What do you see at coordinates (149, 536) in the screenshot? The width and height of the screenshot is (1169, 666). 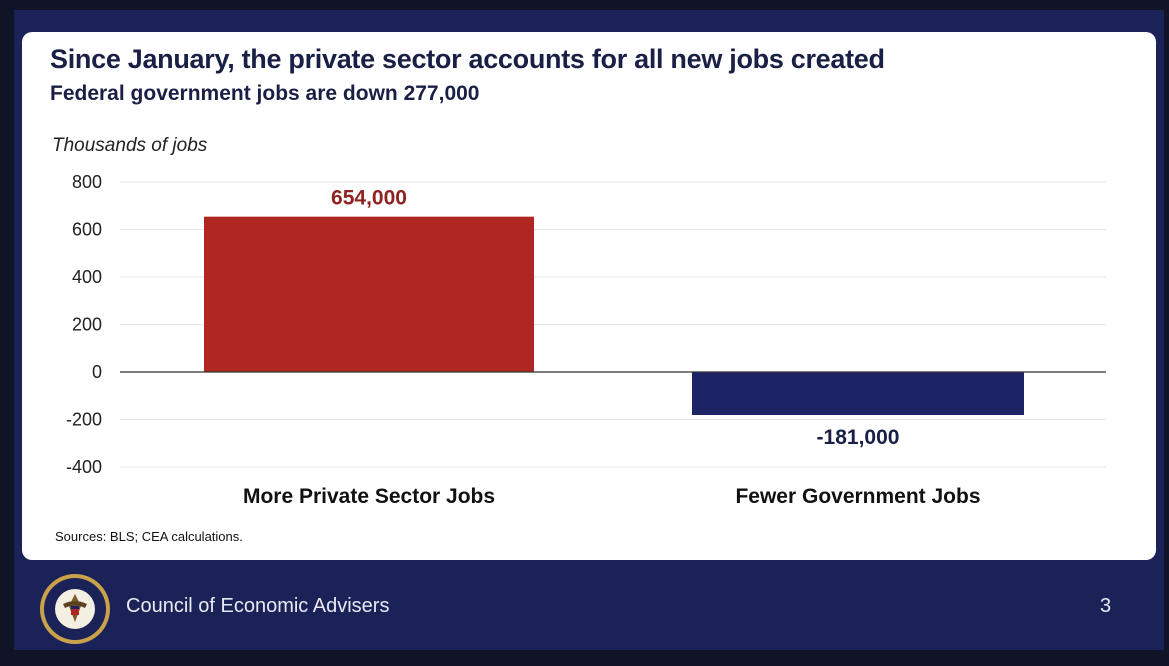 I see `source-note: Sources: BLS; CEA calculations.` at bounding box center [149, 536].